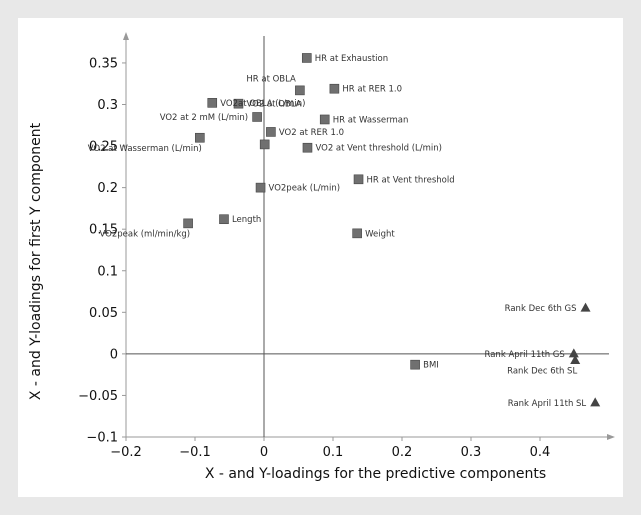 Image resolution: width=641 pixels, height=515 pixels. I want to click on point-label: Length, so click(246, 220).